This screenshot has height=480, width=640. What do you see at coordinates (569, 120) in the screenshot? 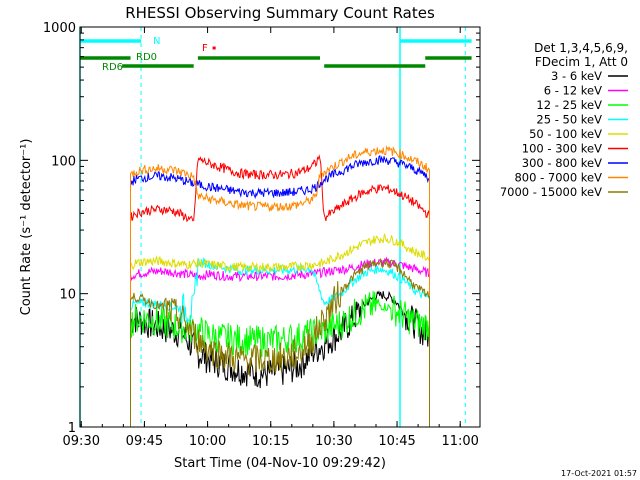
I see `legend-label-3: 25 - 50 keV` at bounding box center [569, 120].